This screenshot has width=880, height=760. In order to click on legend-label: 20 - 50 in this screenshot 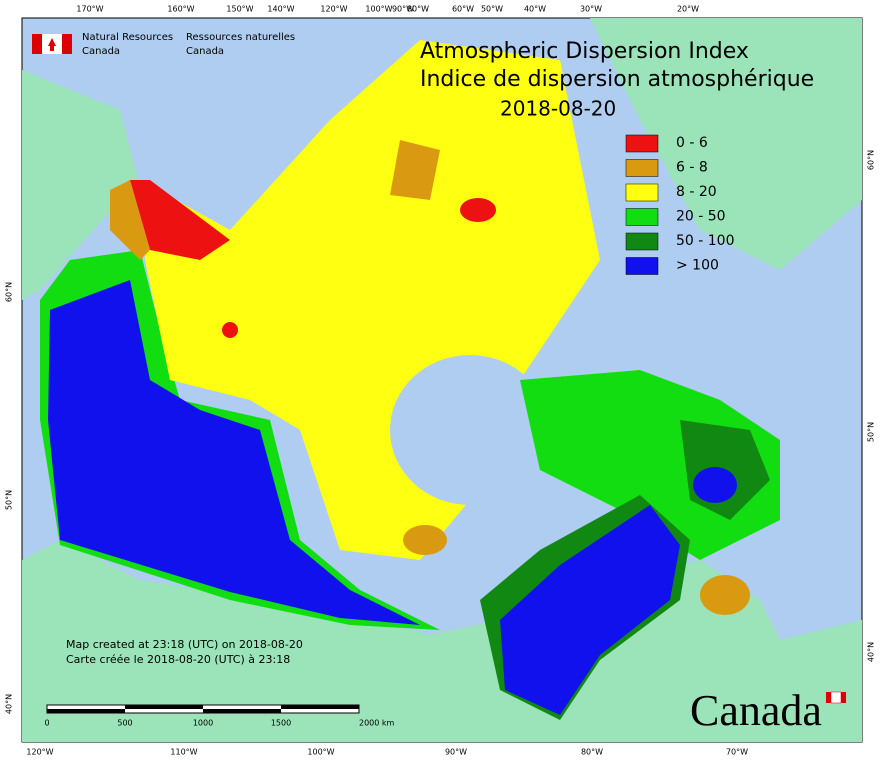, I will do `click(701, 217)`.